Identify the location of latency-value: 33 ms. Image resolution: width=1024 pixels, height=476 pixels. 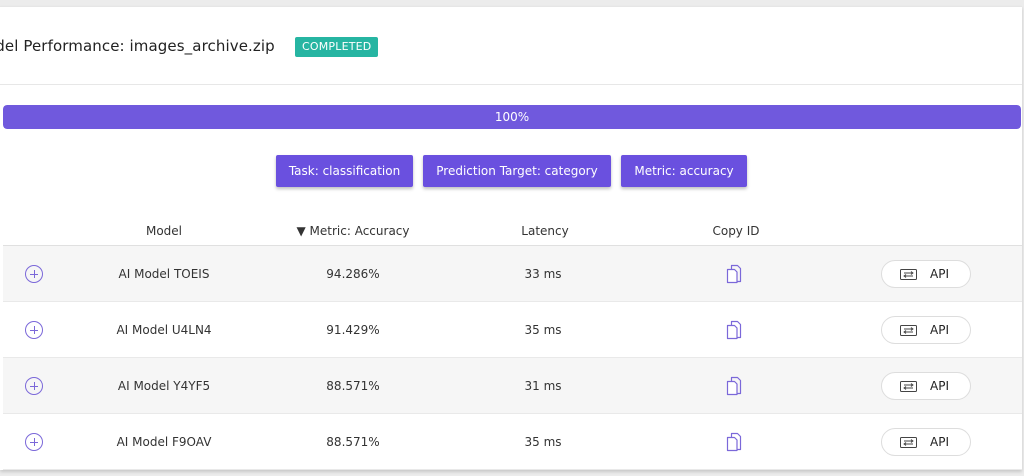
(543, 274).